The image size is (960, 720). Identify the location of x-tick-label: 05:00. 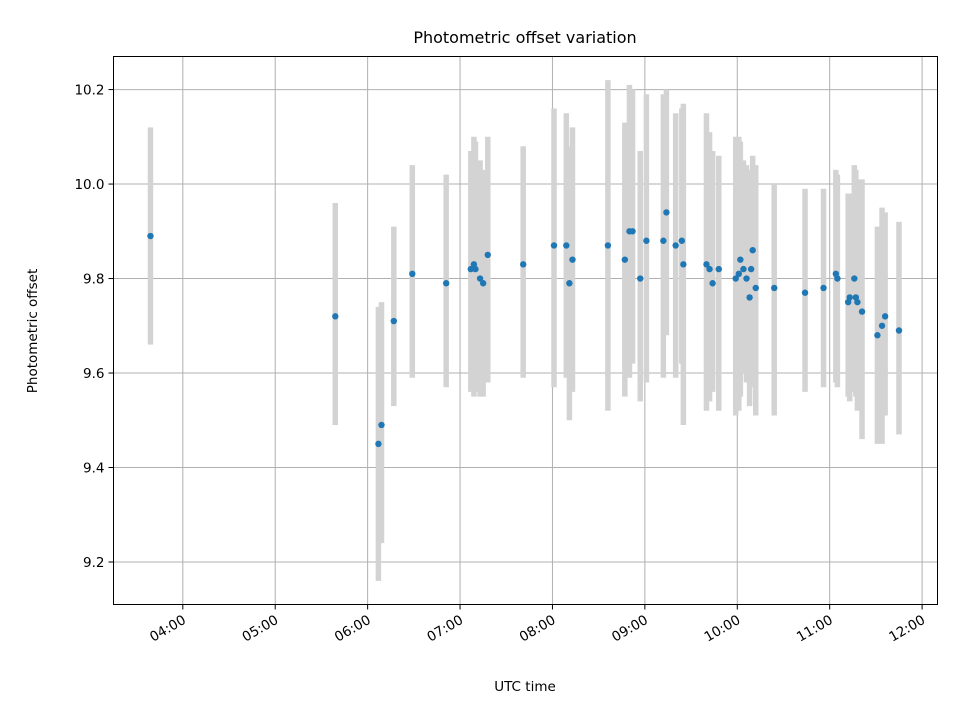
(261, 628).